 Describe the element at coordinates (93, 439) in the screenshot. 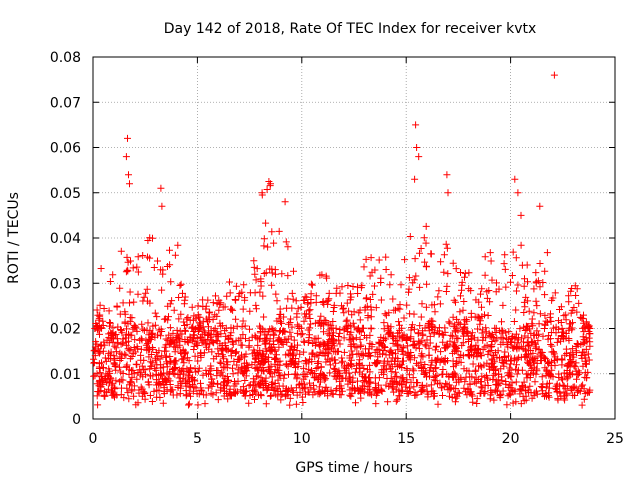

I see `x-tick-label: 0` at that location.